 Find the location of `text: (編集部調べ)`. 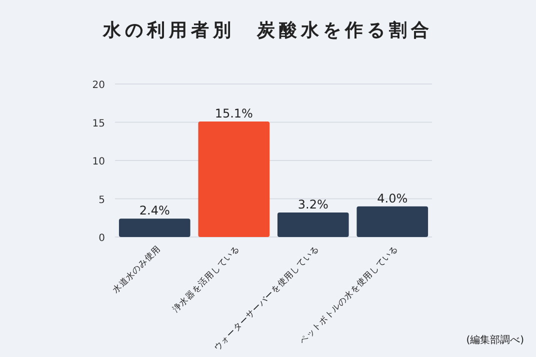

text: (編集部調べ) is located at coordinates (495, 340).